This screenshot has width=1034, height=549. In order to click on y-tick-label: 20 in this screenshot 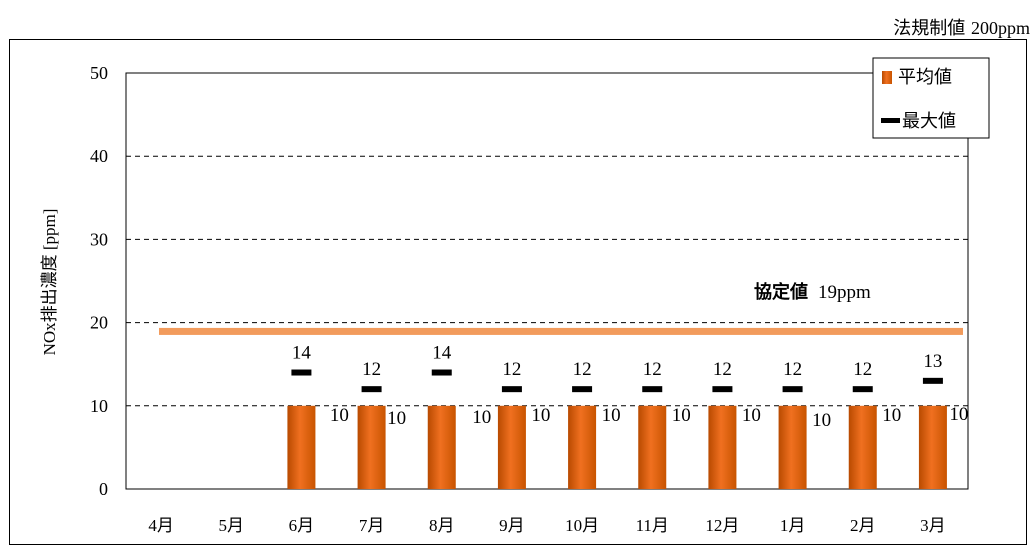, I will do `click(99, 323)`.